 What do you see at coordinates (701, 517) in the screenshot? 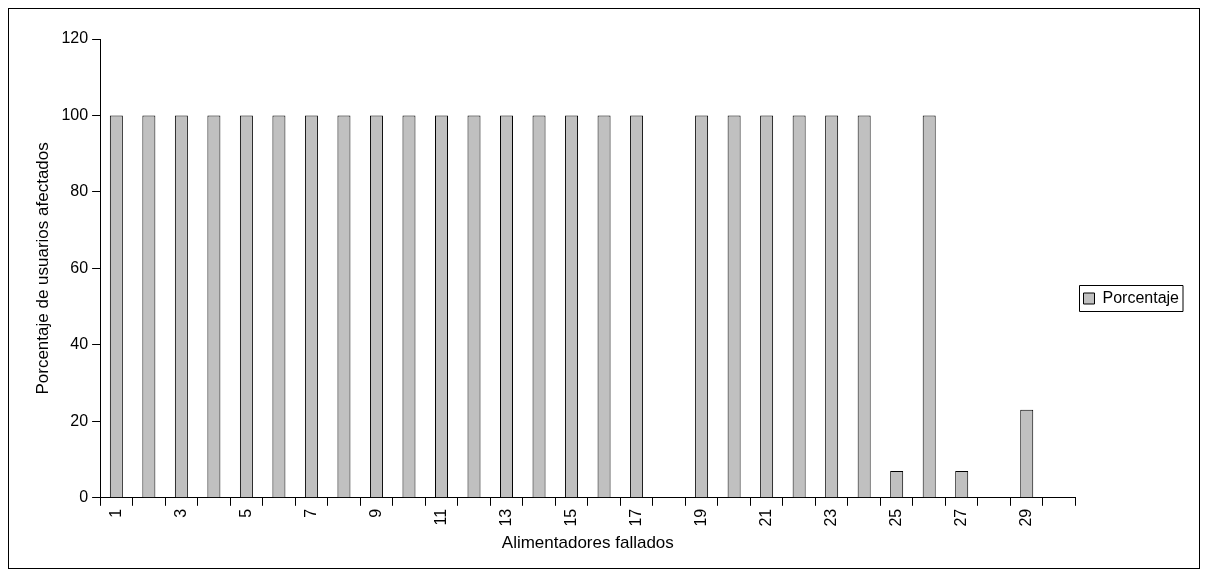
I see `x-tick-label: 19` at bounding box center [701, 517].